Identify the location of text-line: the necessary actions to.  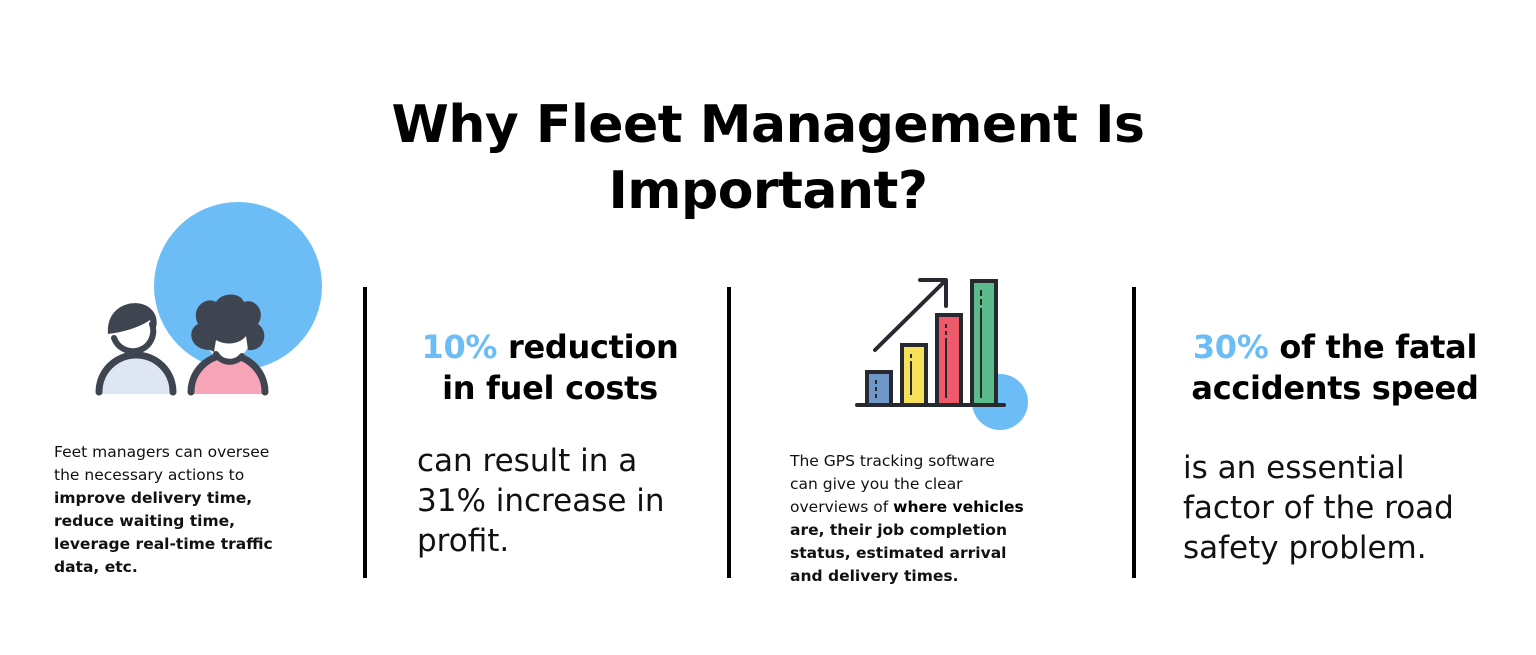
(149, 475).